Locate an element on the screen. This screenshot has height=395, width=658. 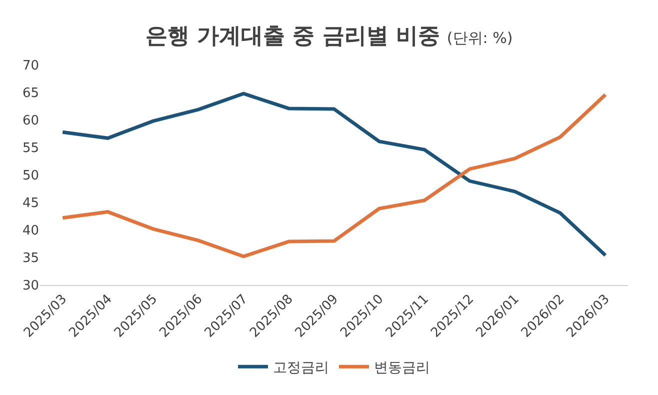
chart-title: 은행 가계대출 중 금리별 비중 is located at coordinates (292, 37).